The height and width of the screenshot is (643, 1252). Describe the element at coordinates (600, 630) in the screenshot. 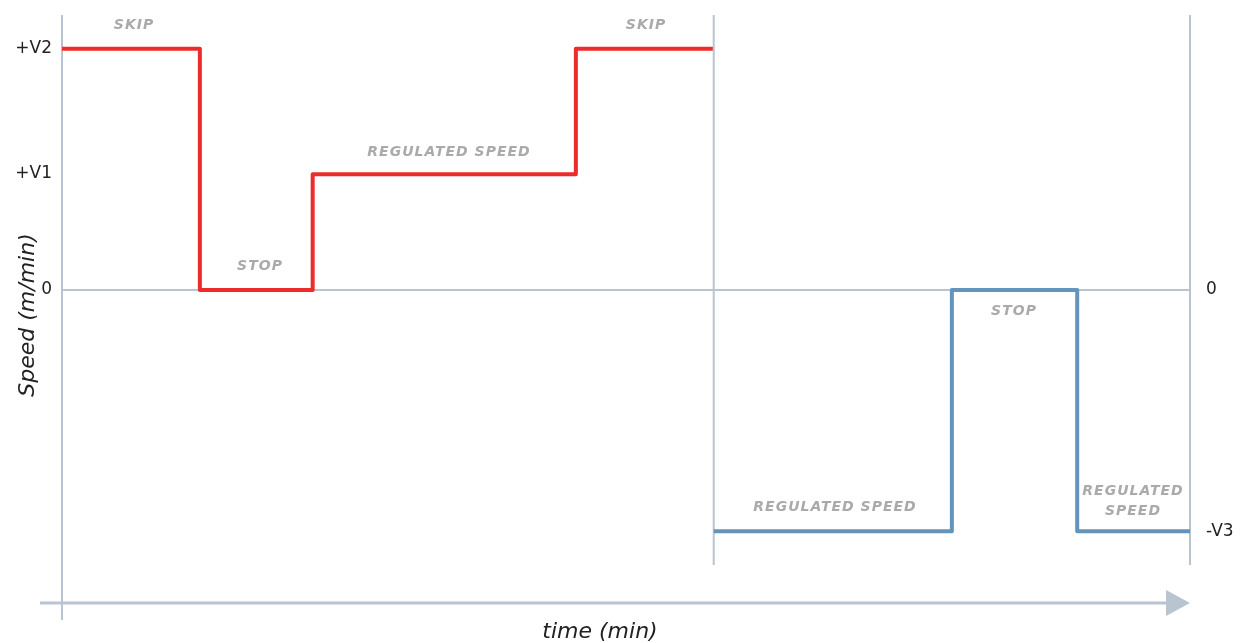

I see `x-axis-title: time (min)` at that location.